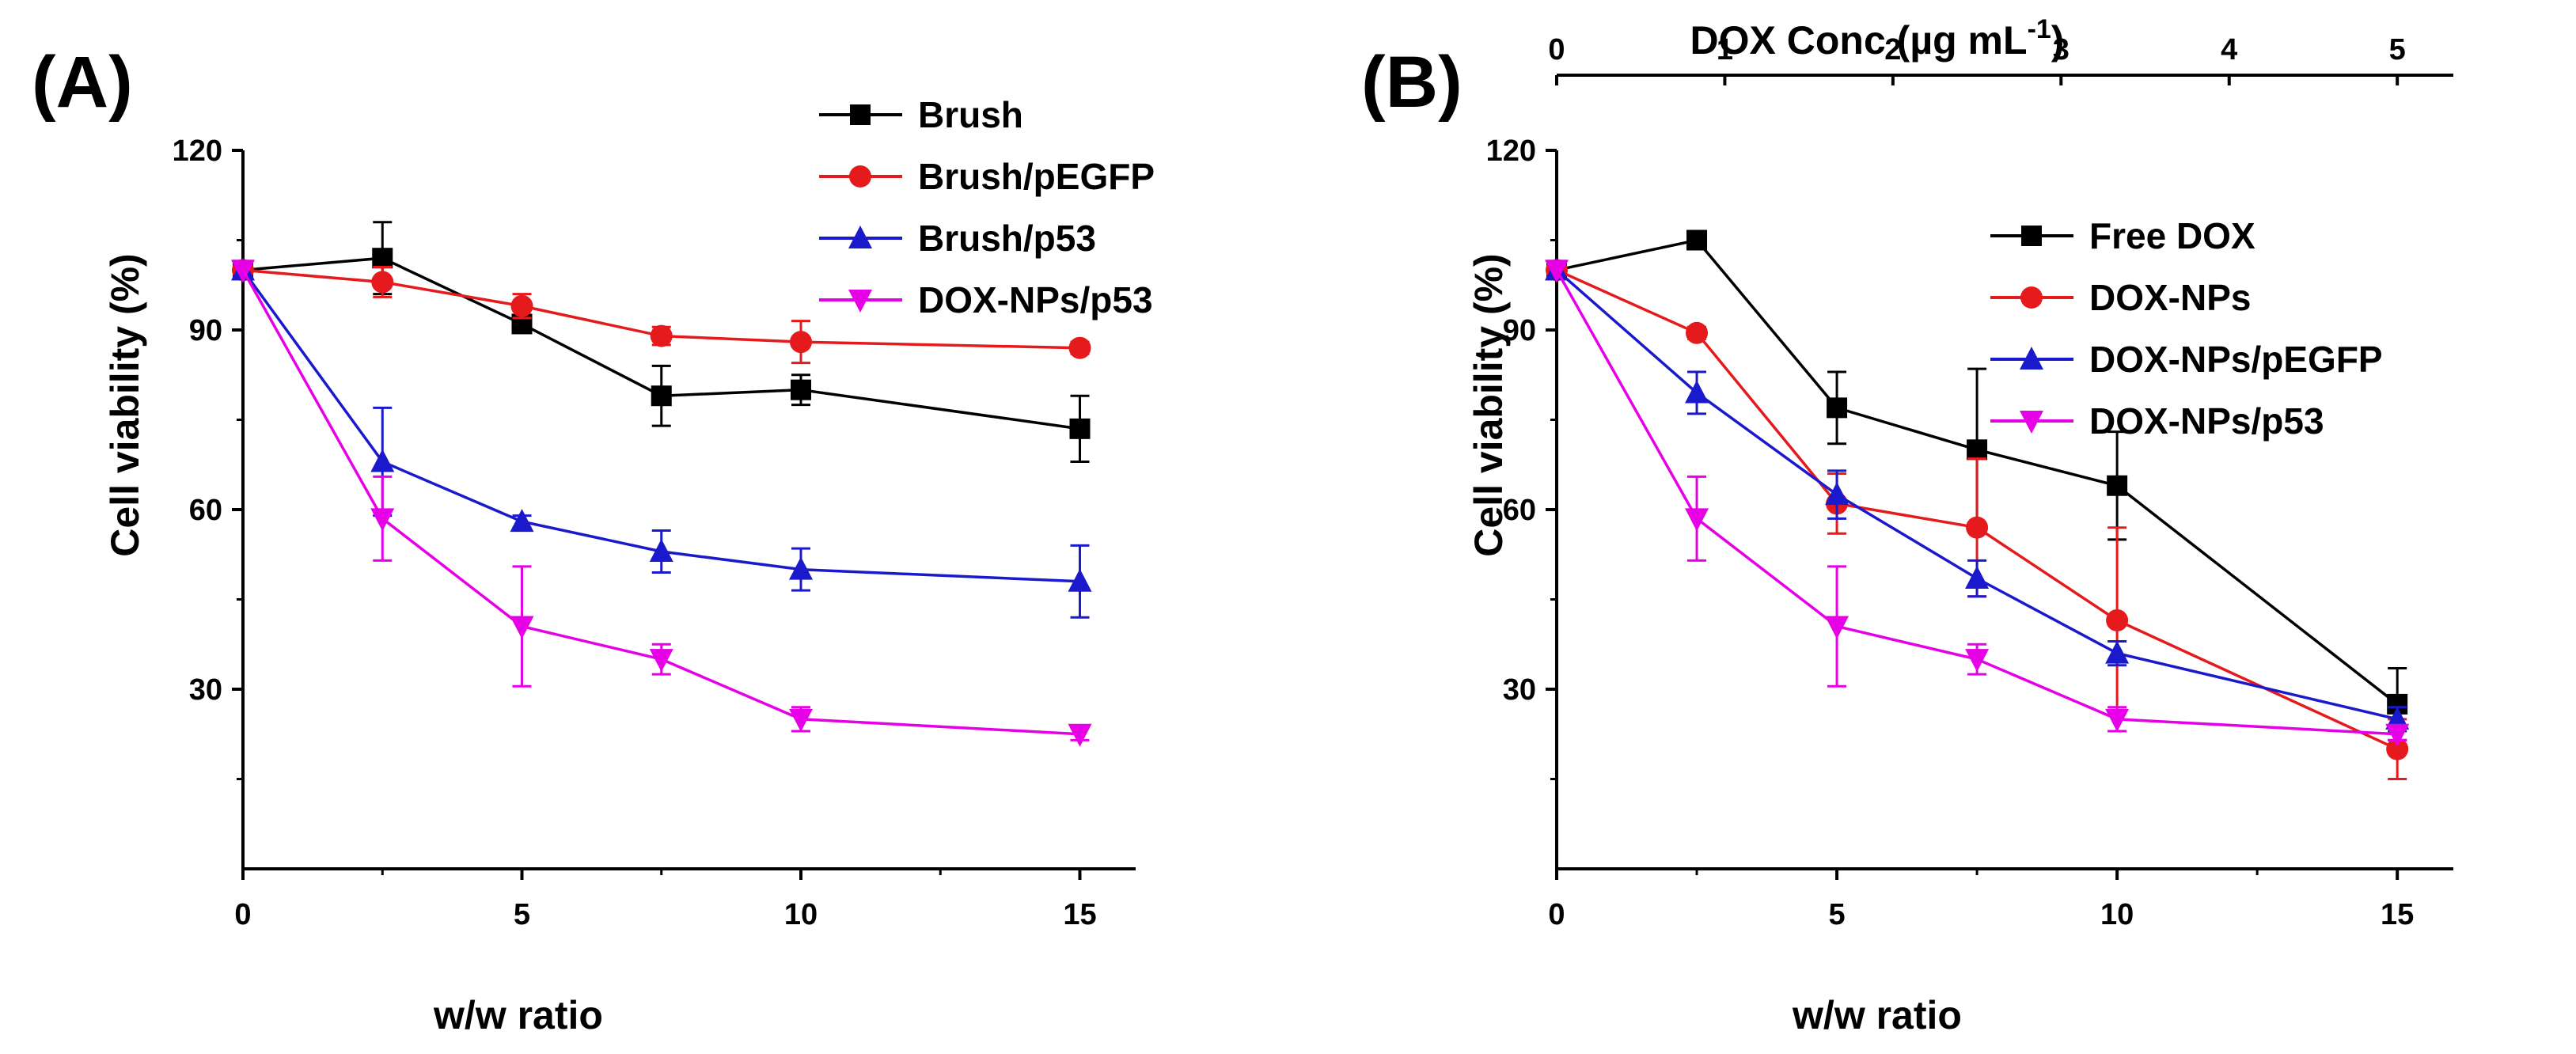 This screenshot has width=2576, height=1054. Describe the element at coordinates (2061, 49) in the screenshot. I see `panel-b-top-tick-label: 3` at that location.